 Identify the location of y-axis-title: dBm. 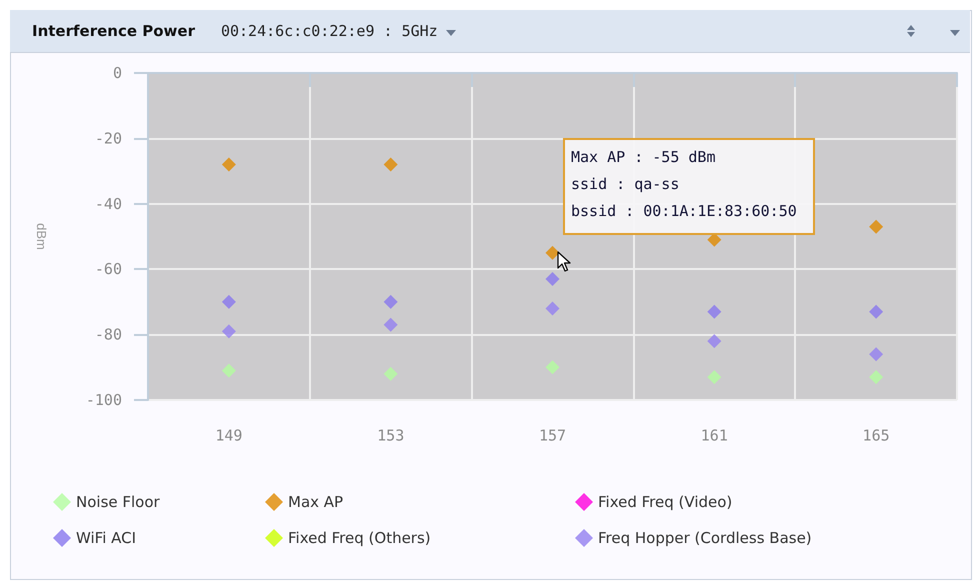
(41, 236).